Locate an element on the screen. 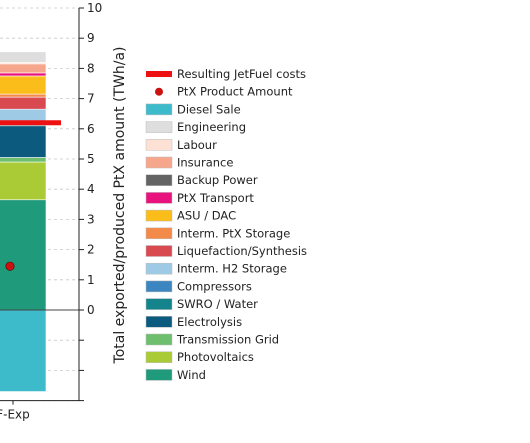  legend-label: Interm. H2 Storage is located at coordinates (232, 269).